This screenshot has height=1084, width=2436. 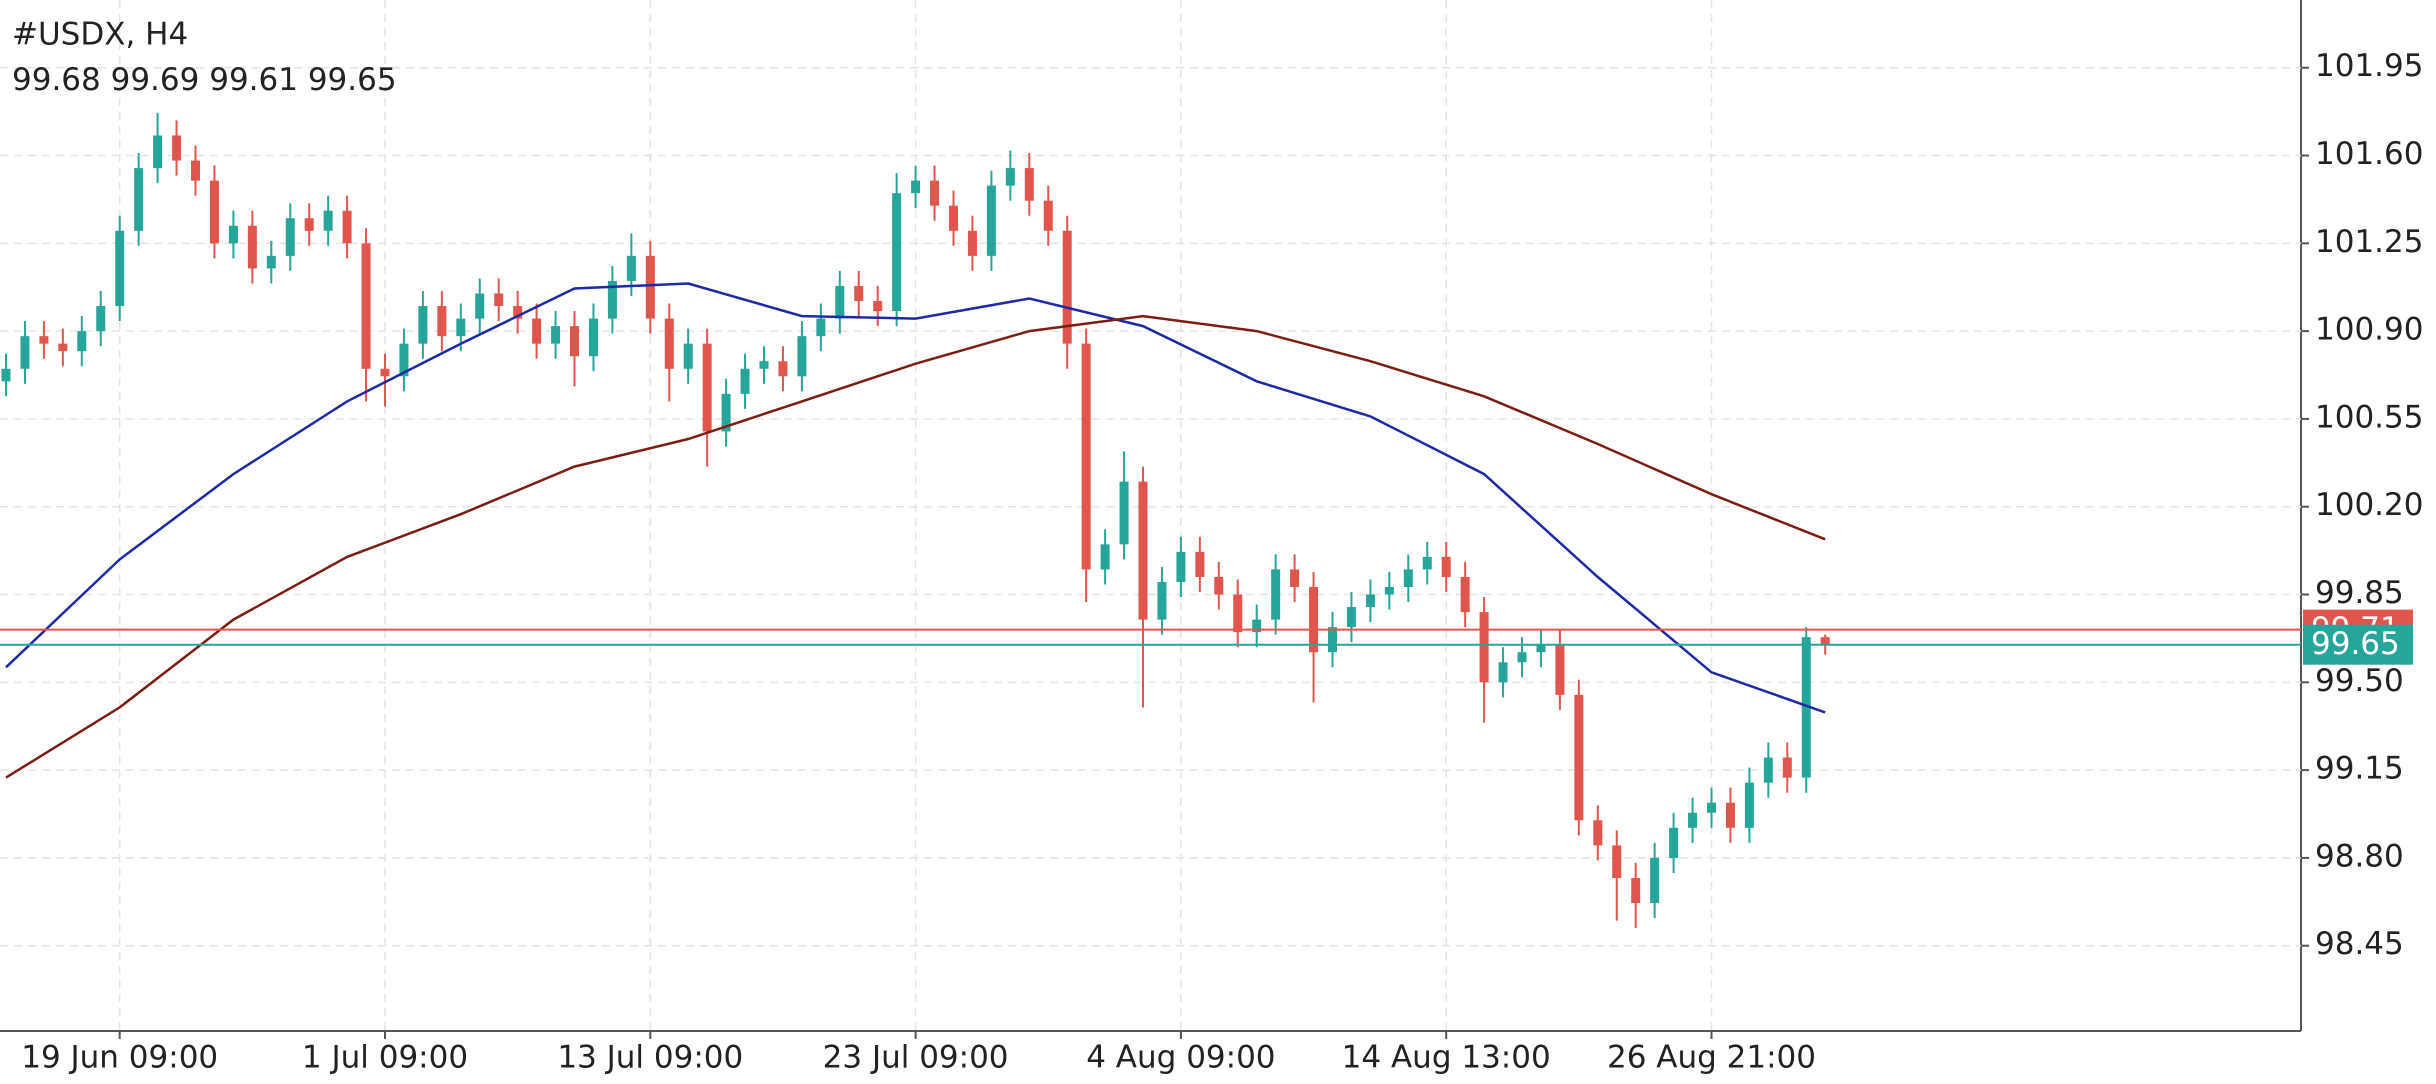 What do you see at coordinates (2355, 644) in the screenshot?
I see `bid-tag-label: 99.65` at bounding box center [2355, 644].